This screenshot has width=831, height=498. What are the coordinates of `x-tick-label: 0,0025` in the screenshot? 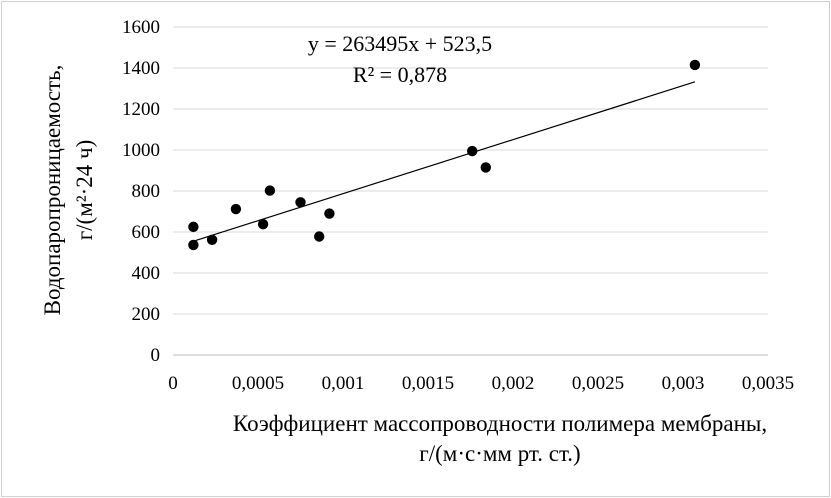 It's located at (598, 383).